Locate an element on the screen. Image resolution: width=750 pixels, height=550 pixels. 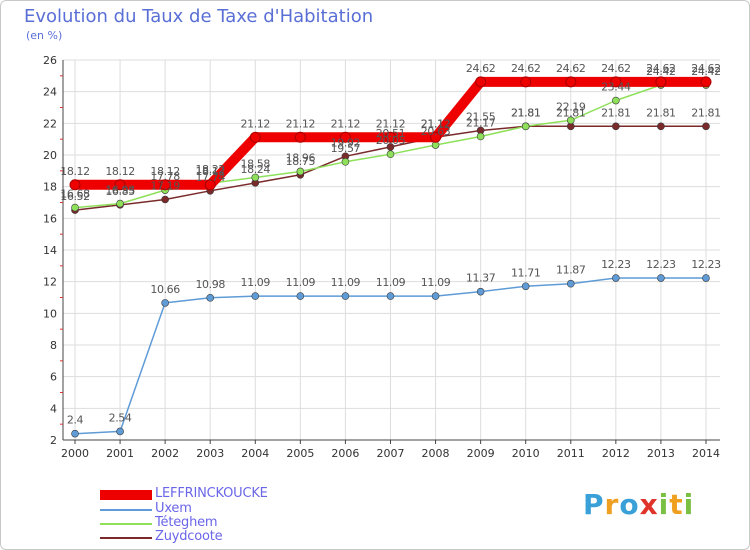
data-label-teteghem-2005: 18.96 is located at coordinates (301, 157).